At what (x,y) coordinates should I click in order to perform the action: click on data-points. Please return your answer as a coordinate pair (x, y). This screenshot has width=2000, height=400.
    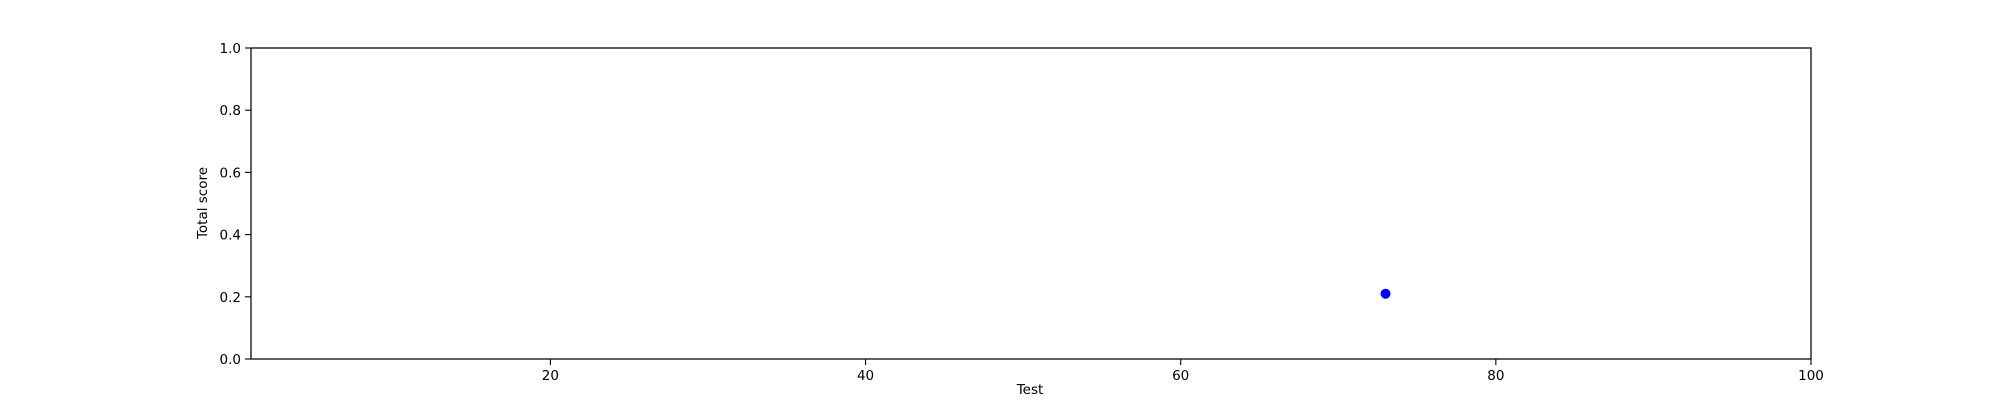
    Looking at the image, I should click on (1385, 293).